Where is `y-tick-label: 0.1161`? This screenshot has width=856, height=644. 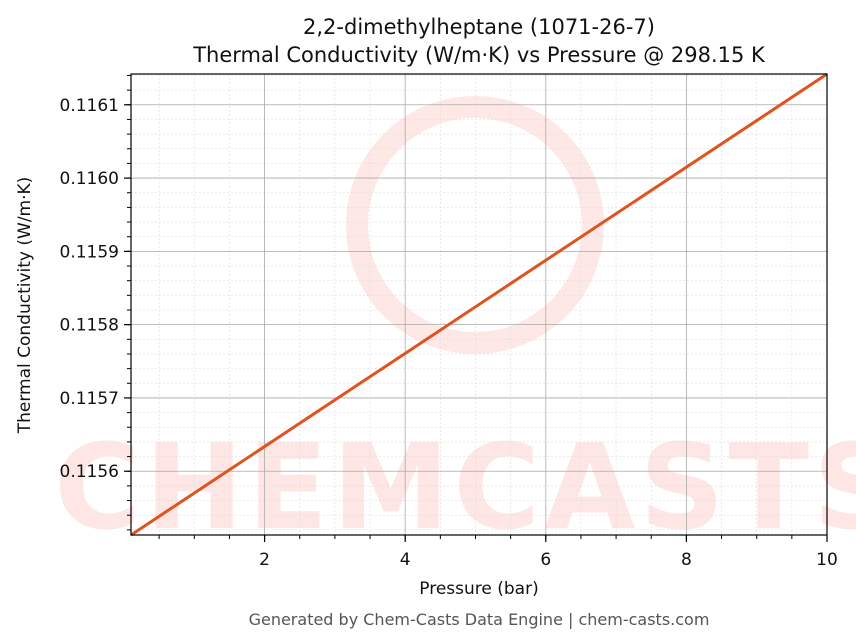 y-tick-label: 0.1161 is located at coordinates (89, 106).